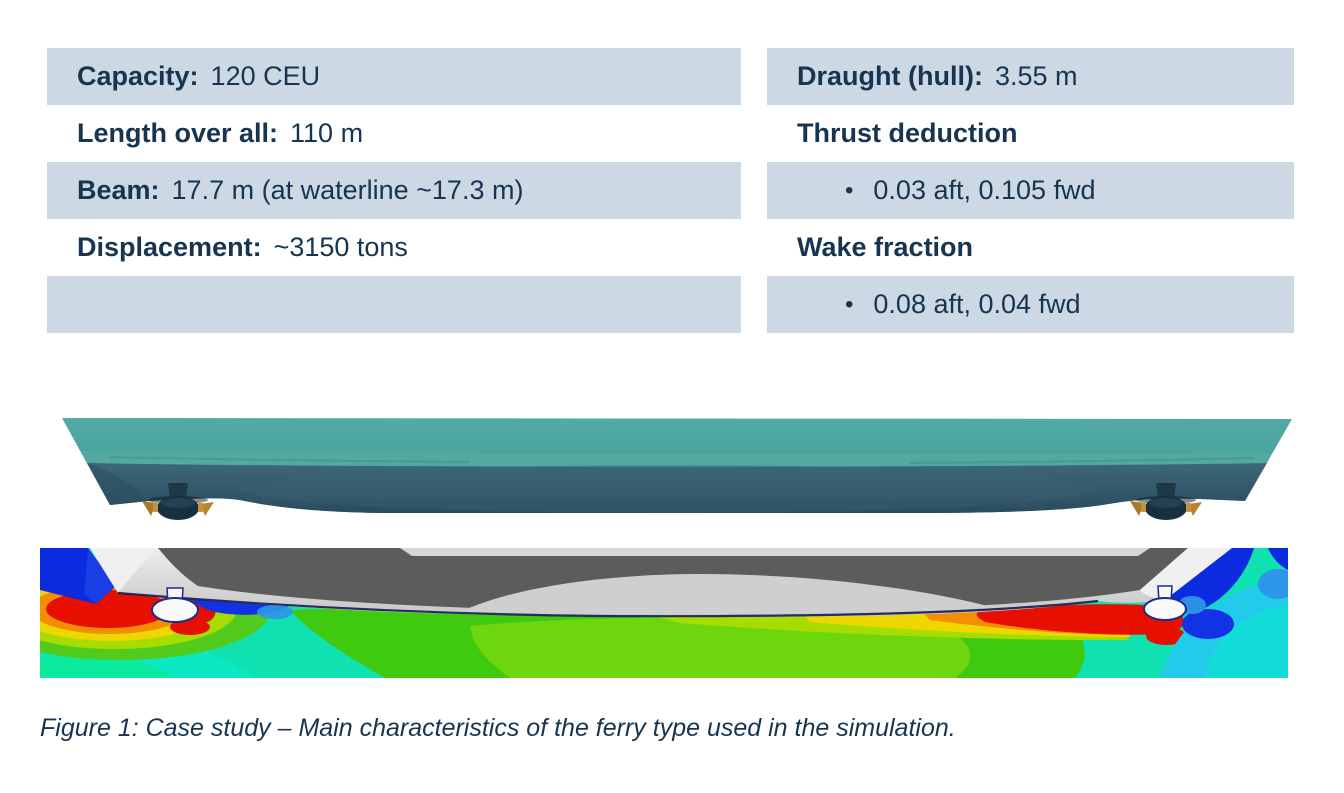 The width and height of the screenshot is (1344, 793). What do you see at coordinates (178, 501) in the screenshot?
I see `thruster-pod-aft-icon` at bounding box center [178, 501].